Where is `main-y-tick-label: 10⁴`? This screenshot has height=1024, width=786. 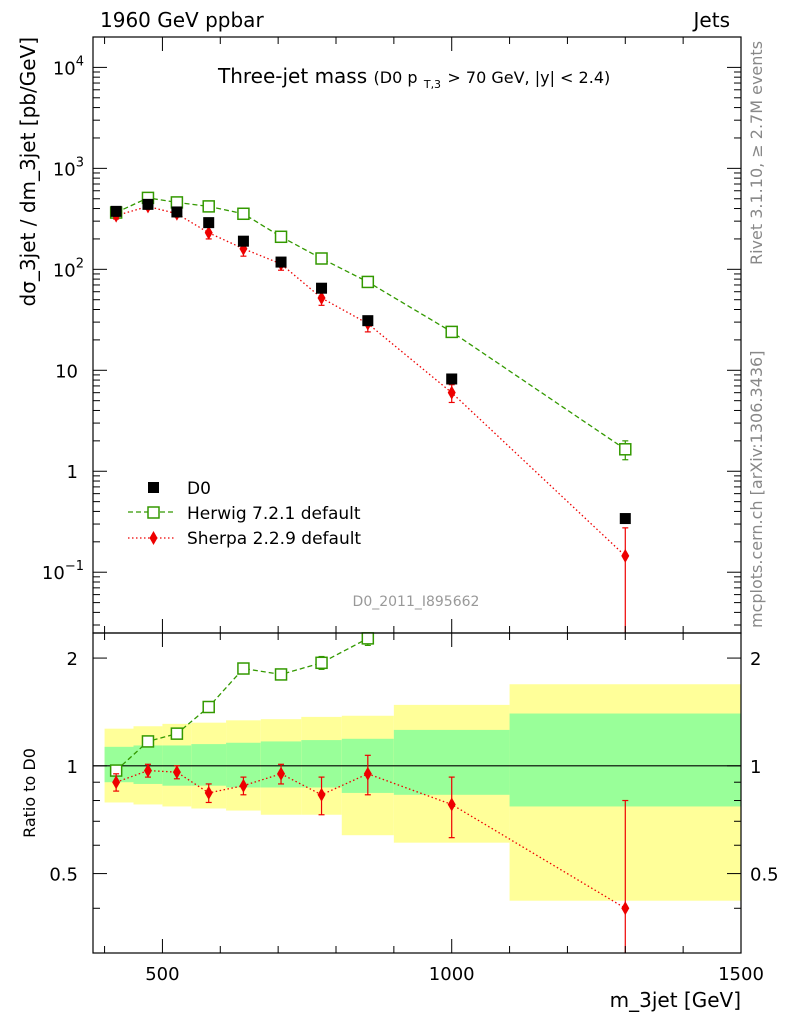
main-y-tick-label: 10⁴ is located at coordinates (68, 66).